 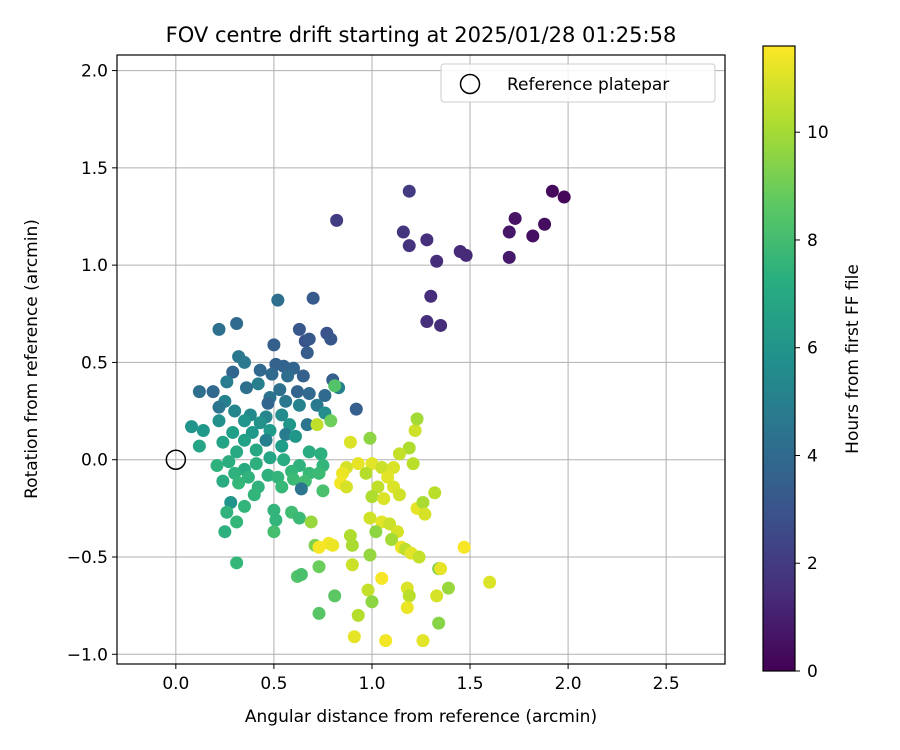 What do you see at coordinates (812, 241) in the screenshot?
I see `colorbar-tick-label: 8` at bounding box center [812, 241].